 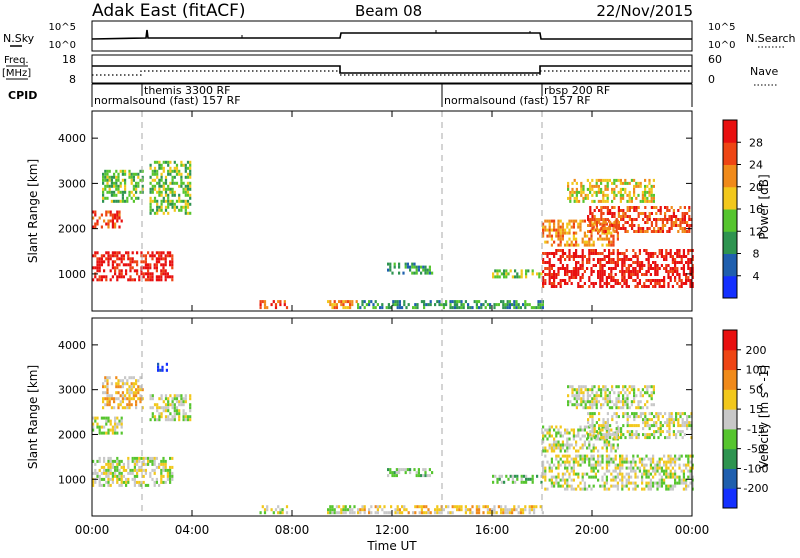 What do you see at coordinates (62, 45) in the screenshot?
I see `noise-left-tick-bottom: 10^0` at bounding box center [62, 45].